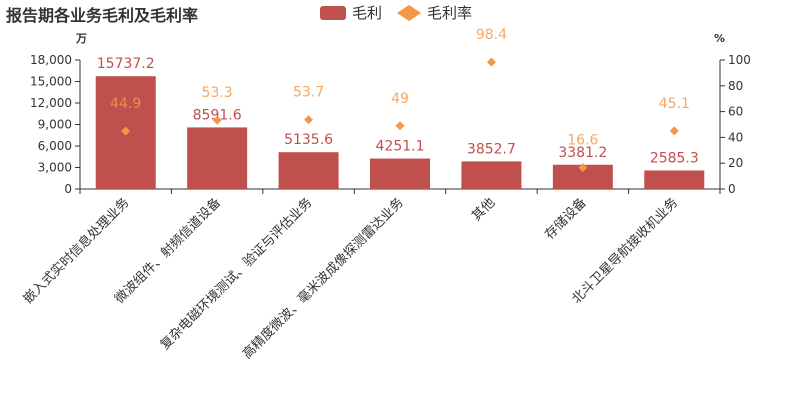 This screenshot has height=400, width=800. What do you see at coordinates (125, 104) in the screenshot?
I see `point-value-label: 44.9` at bounding box center [125, 104].